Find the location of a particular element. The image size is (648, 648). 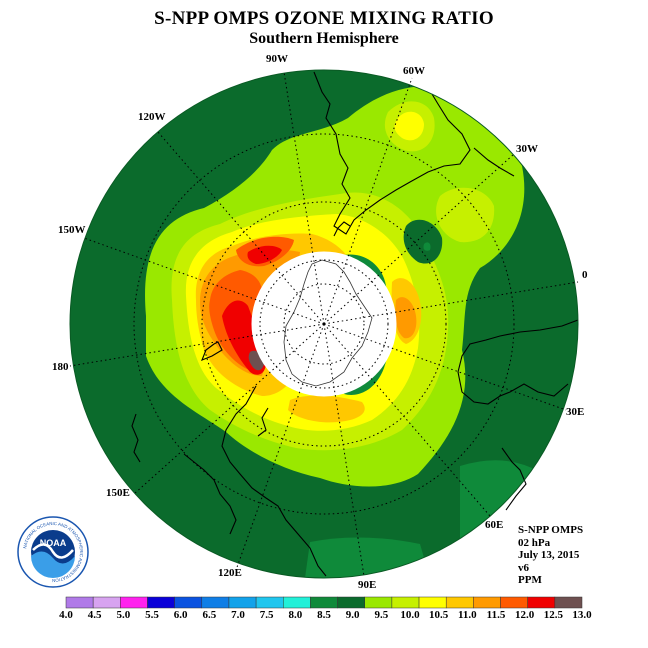

info-instrument: S-NPP OMPS is located at coordinates (551, 530).